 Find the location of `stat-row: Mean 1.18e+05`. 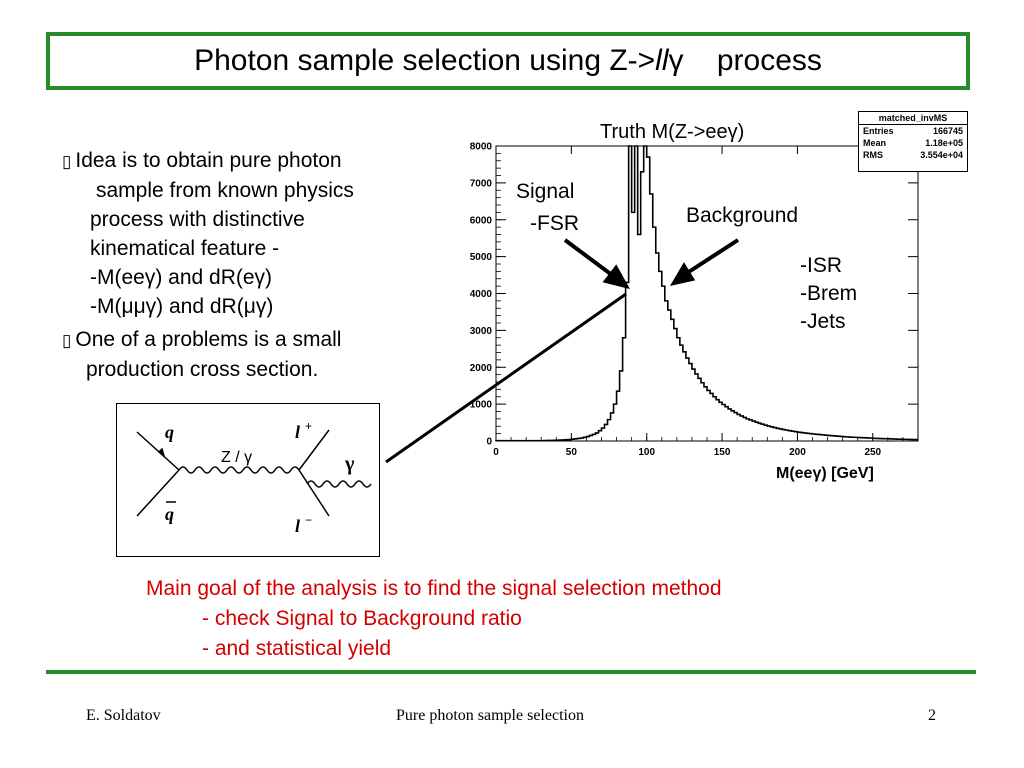

stat-row: Mean 1.18e+05 is located at coordinates (913, 143).